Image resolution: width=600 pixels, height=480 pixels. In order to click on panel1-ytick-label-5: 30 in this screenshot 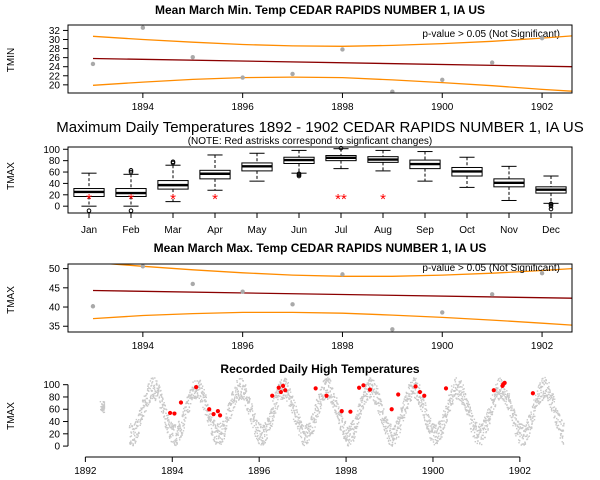, I will do `click(55, 40)`.